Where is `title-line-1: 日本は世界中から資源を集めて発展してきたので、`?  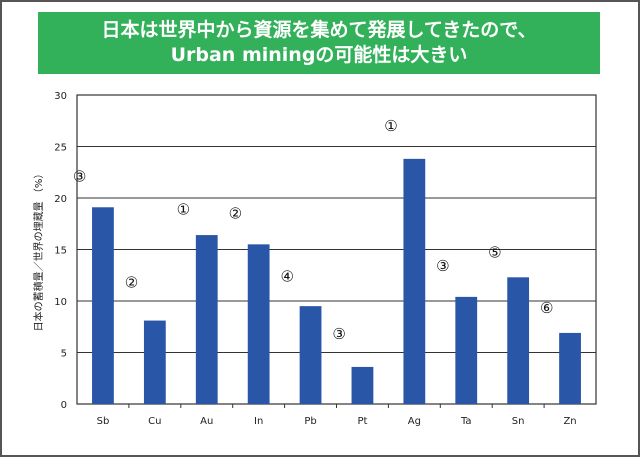 title-line-1: 日本は世界中から資源を集めて発展してきたので、 is located at coordinates (319, 30).